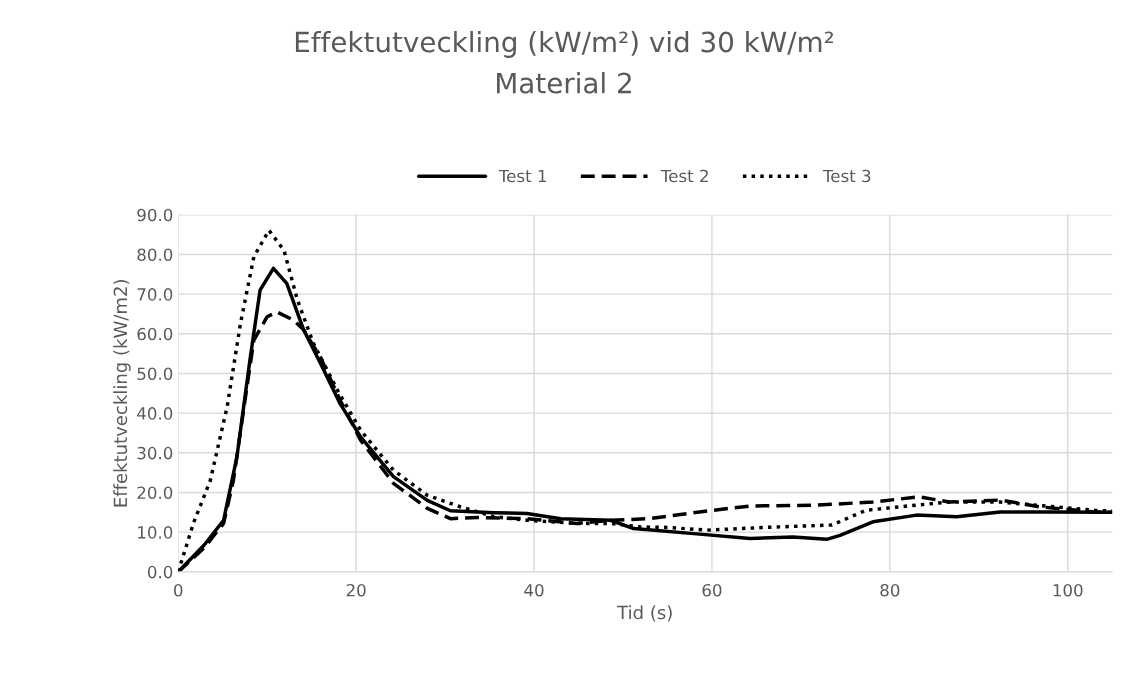  What do you see at coordinates (155, 532) in the screenshot?
I see `y-tick-label: 10.0` at bounding box center [155, 532].